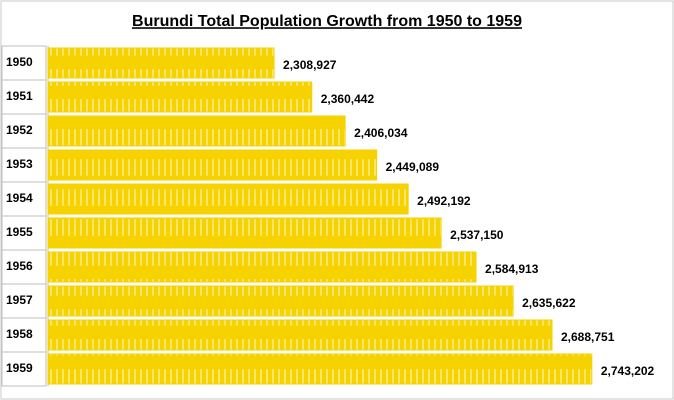 Image resolution: width=674 pixels, height=400 pixels. I want to click on y-tick-label: 1952, so click(19, 130).